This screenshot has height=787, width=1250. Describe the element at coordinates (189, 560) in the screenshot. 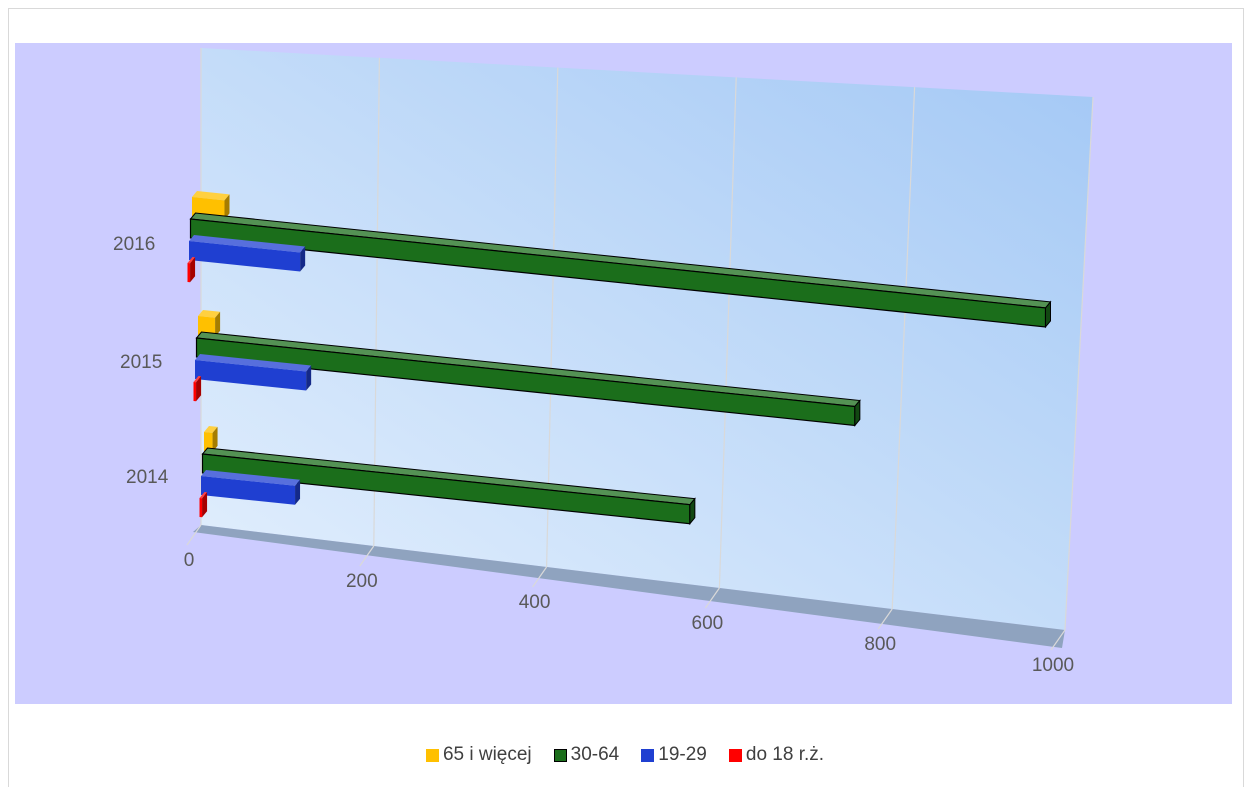

I see `x-tick-label: 0` at that location.